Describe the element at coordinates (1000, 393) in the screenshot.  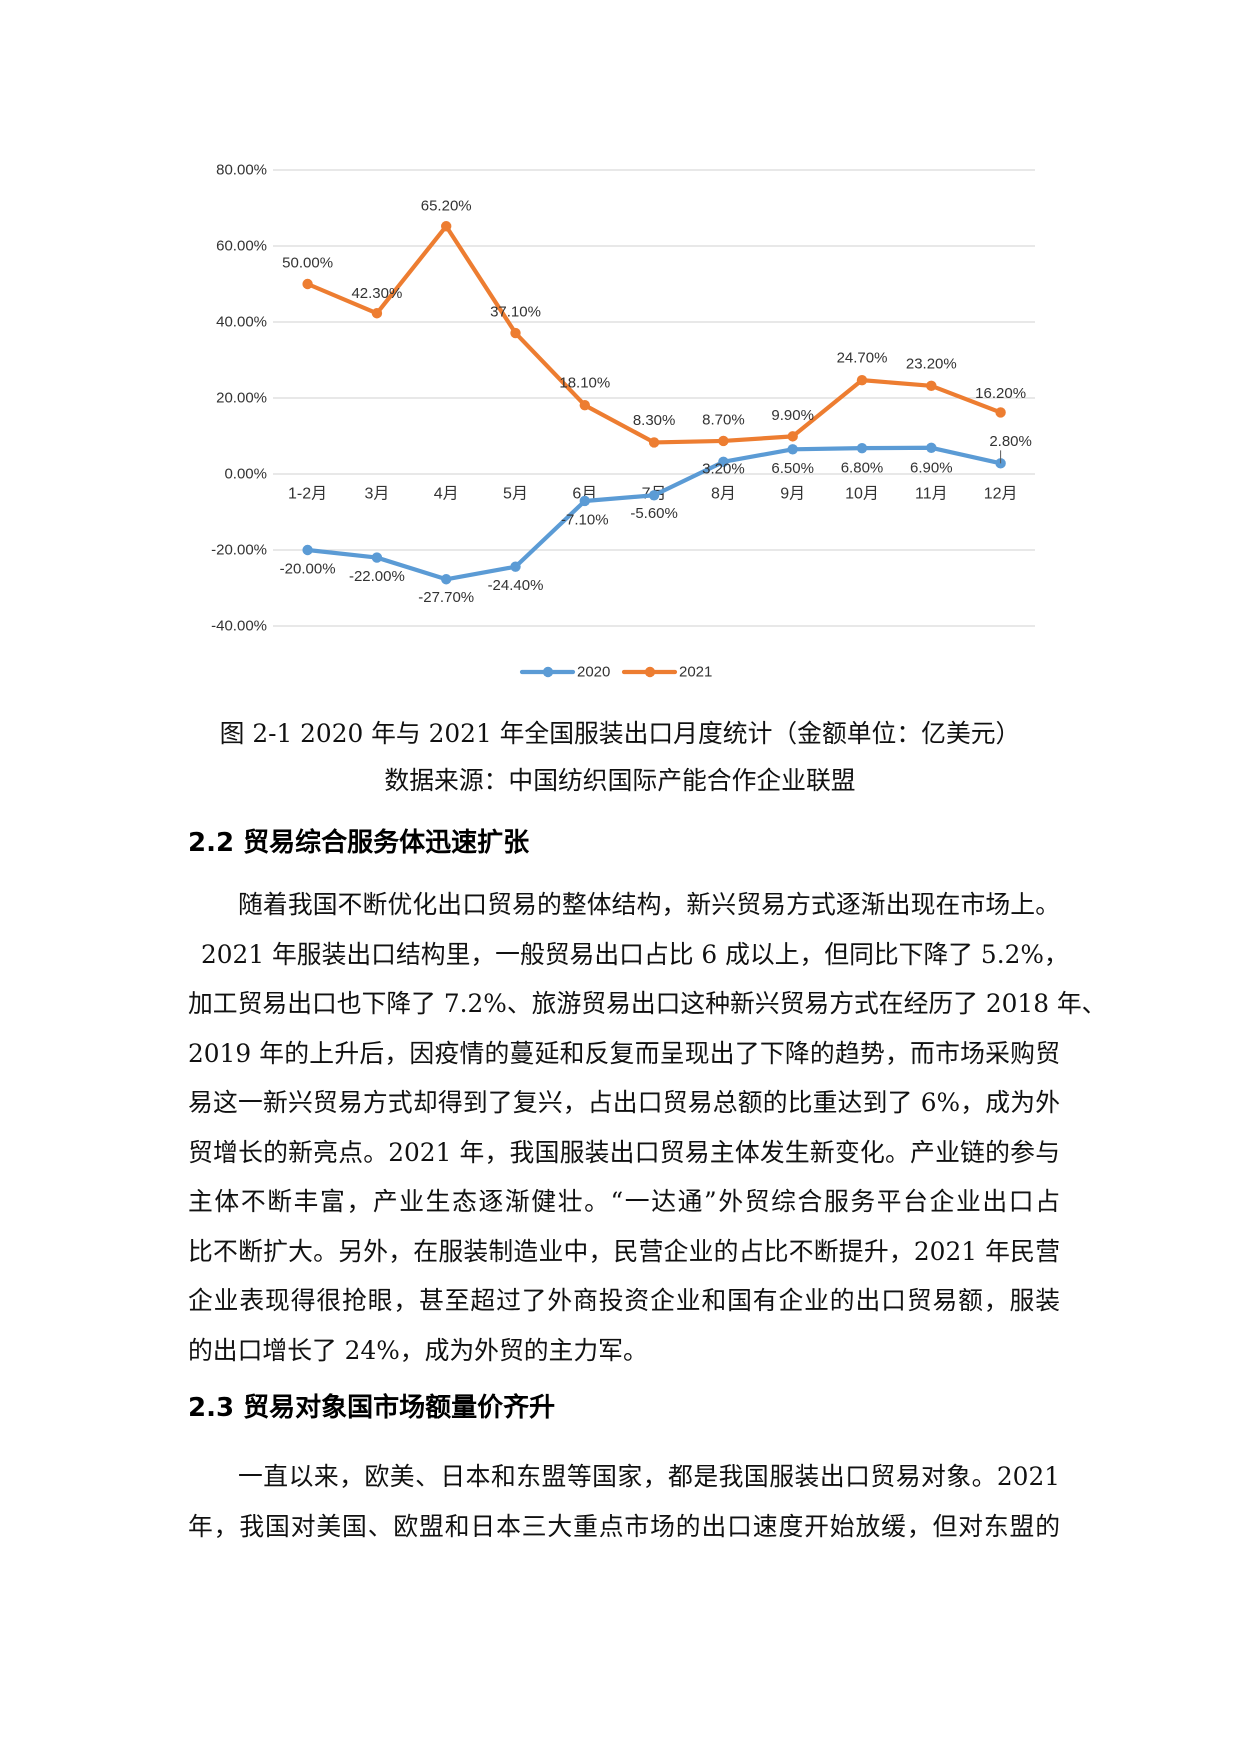
I see `data-label: 16.20%` at that location.